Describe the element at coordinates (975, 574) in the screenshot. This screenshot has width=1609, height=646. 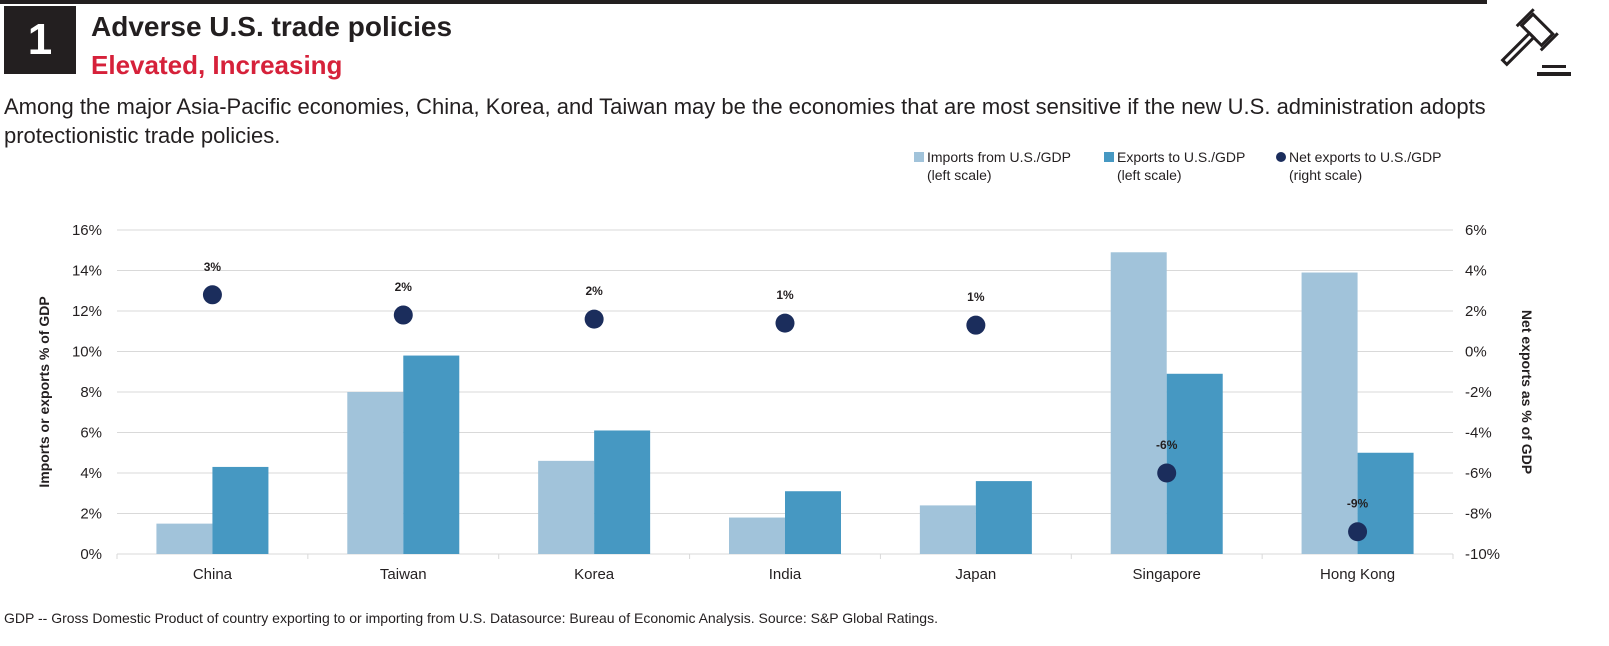
I see `category-label: Japan` at that location.